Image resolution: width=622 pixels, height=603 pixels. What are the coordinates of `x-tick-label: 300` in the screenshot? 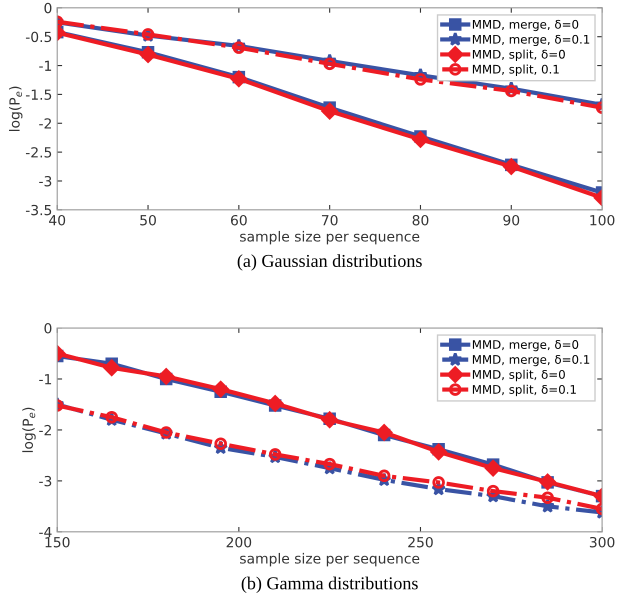 It's located at (602, 542).